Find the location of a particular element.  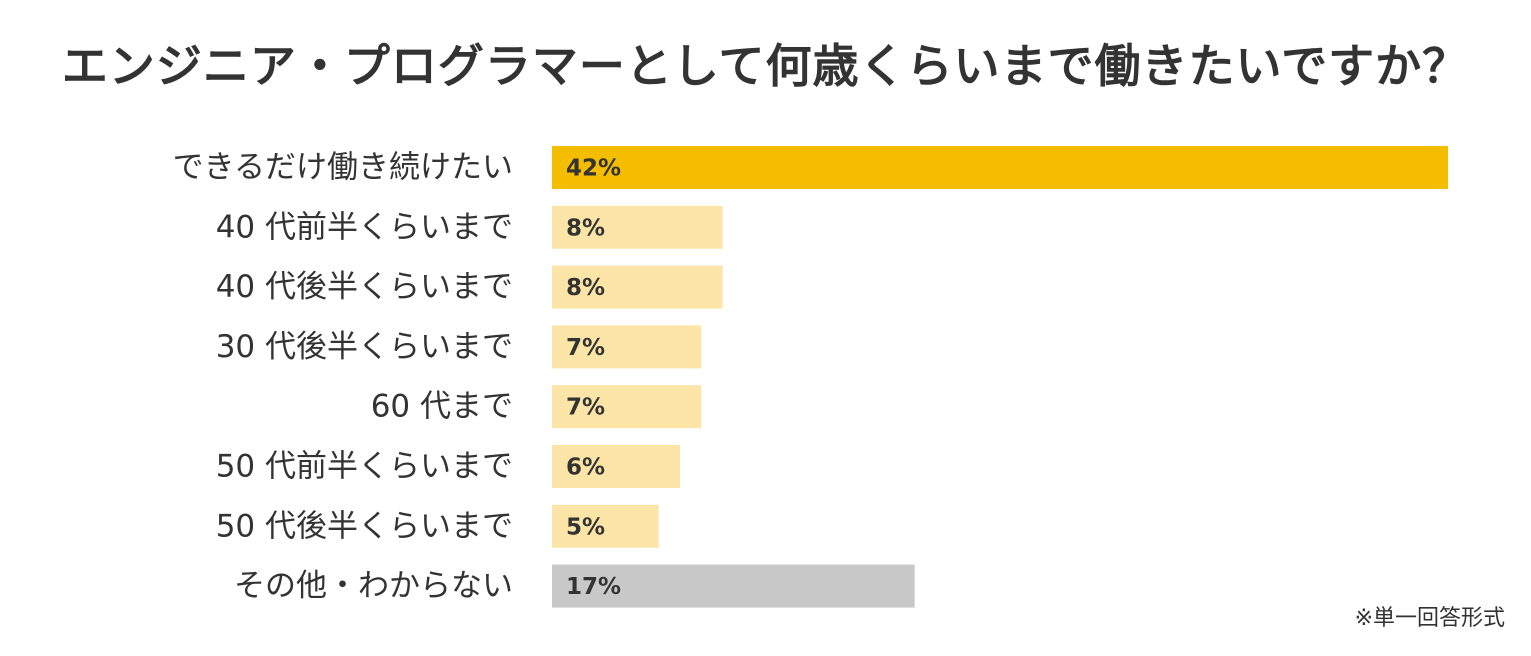

value-label: 17% is located at coordinates (593, 587).